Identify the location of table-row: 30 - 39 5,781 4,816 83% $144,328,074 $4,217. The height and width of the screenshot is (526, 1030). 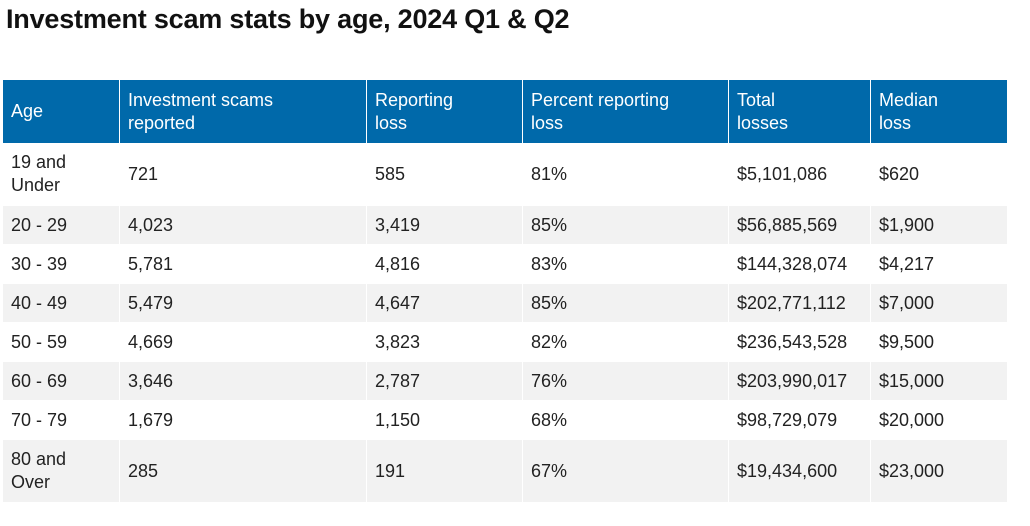
(505, 264).